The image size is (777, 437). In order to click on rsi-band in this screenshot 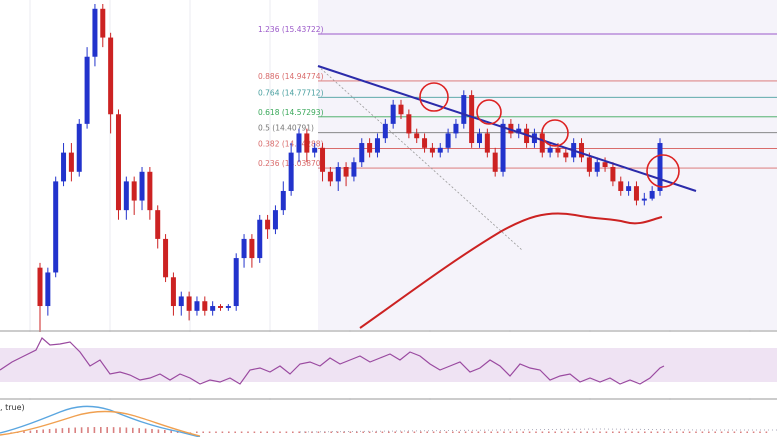, I will do `click(388, 365)`.